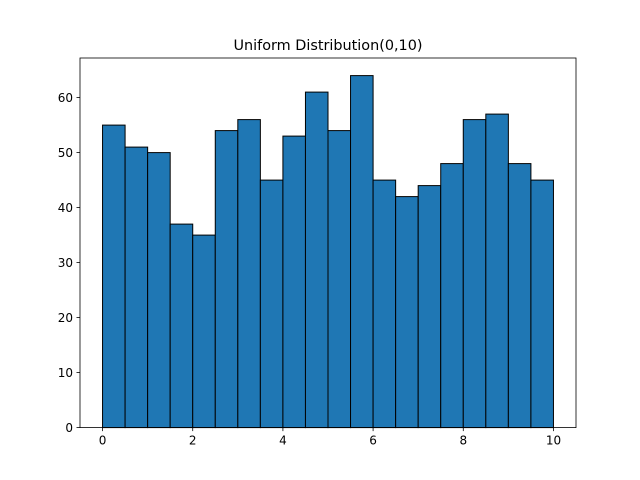 Image resolution: width=640 pixels, height=480 pixels. I want to click on y-tick-label: 30, so click(65, 263).